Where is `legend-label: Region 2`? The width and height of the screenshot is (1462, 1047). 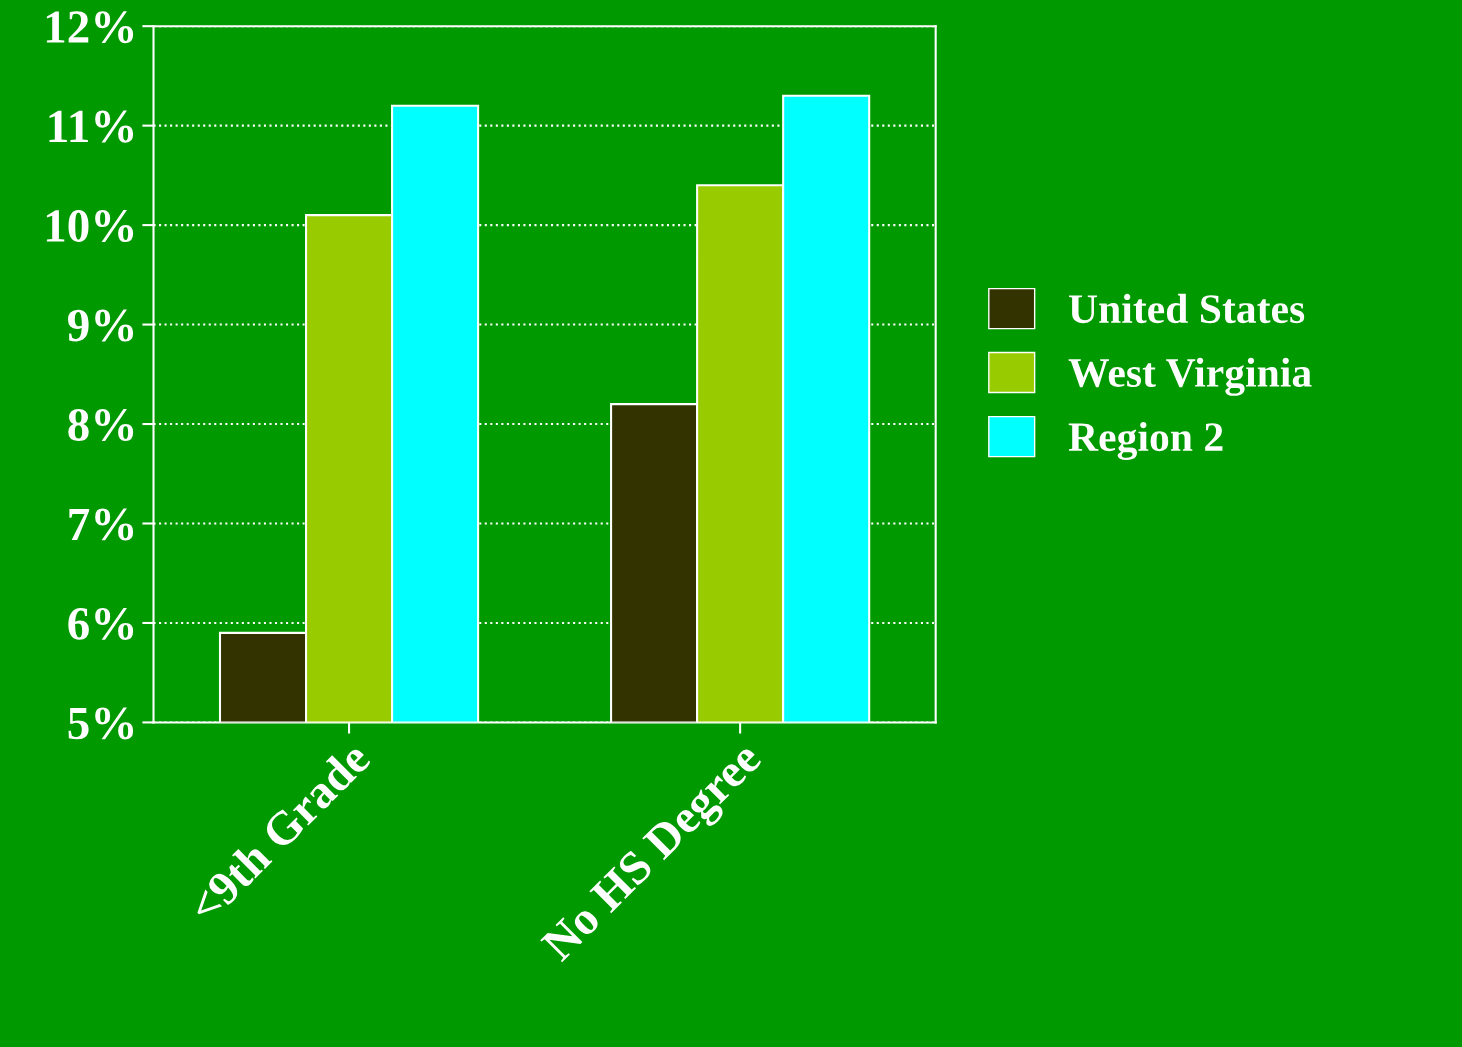
legend-label: Region 2 is located at coordinates (1145, 441).